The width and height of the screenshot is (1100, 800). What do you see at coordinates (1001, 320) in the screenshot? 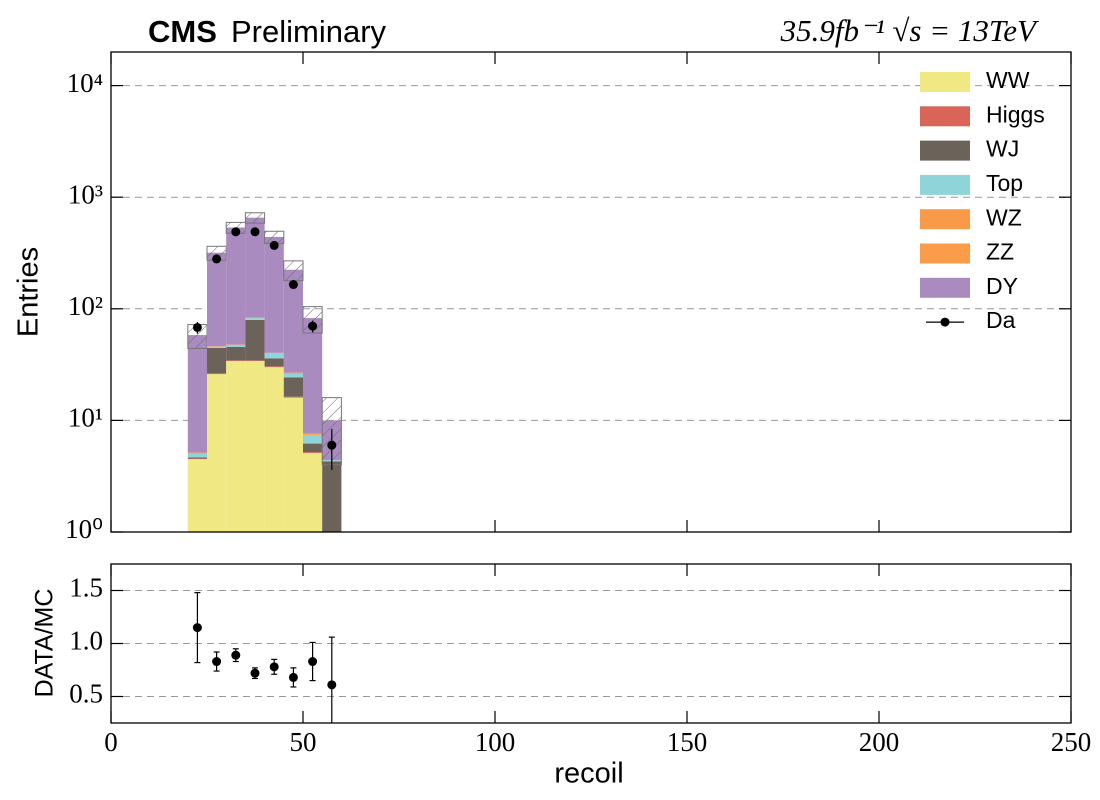
I see `legend-label: Da` at bounding box center [1001, 320].